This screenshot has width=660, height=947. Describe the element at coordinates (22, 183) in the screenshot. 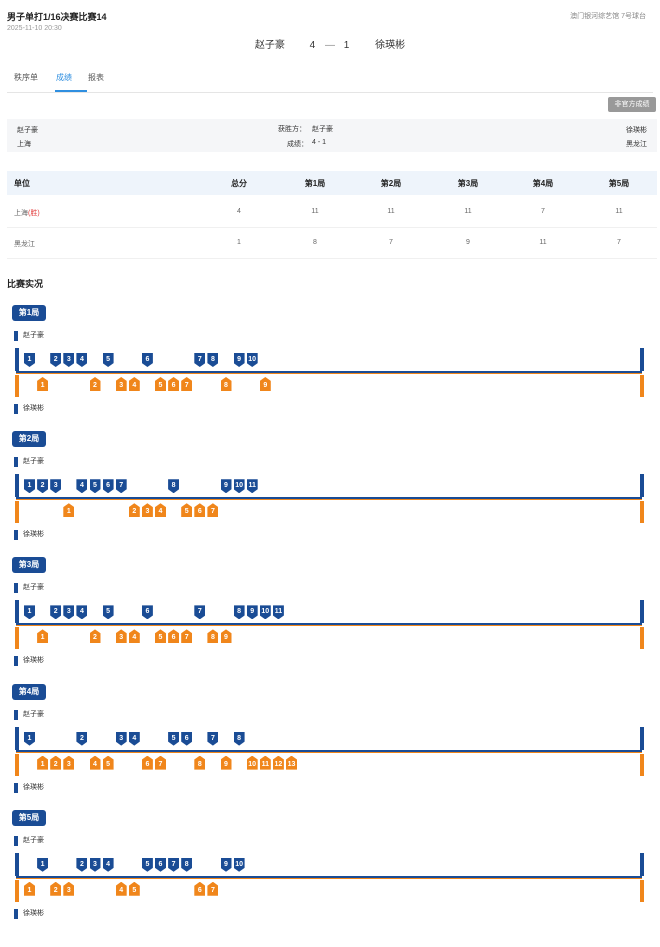

I see `col-unit: 单位` at that location.